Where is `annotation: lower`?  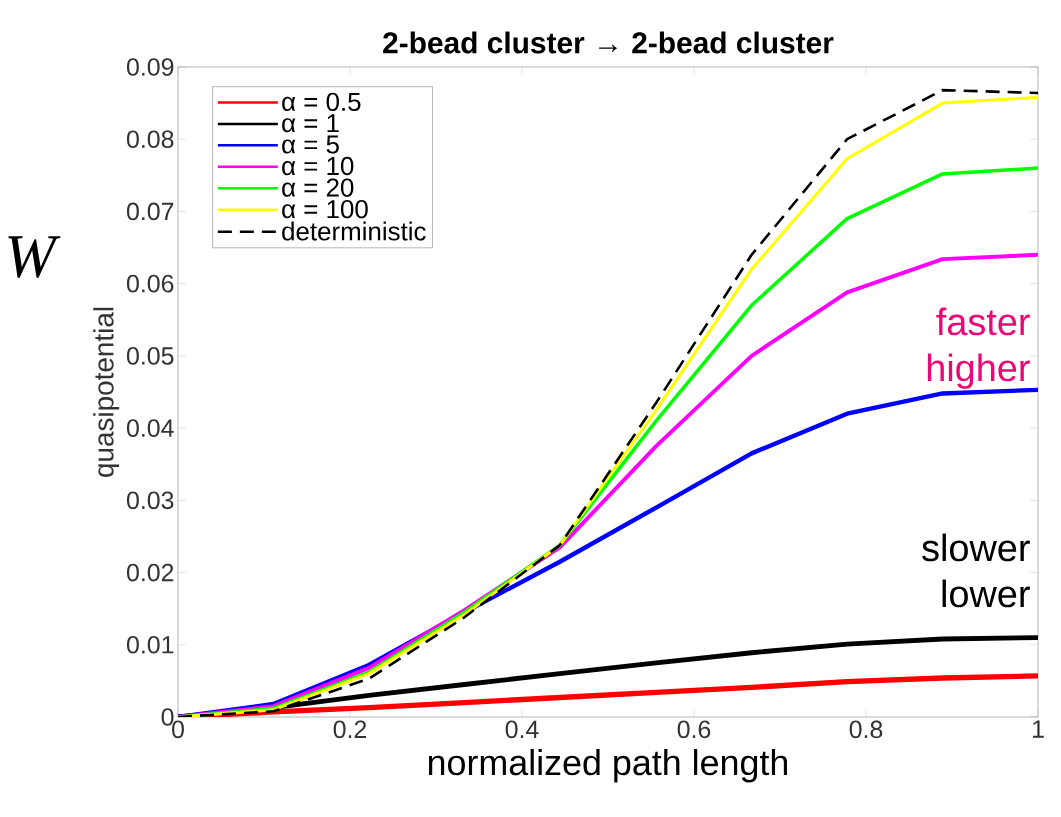 annotation: lower is located at coordinates (986, 593).